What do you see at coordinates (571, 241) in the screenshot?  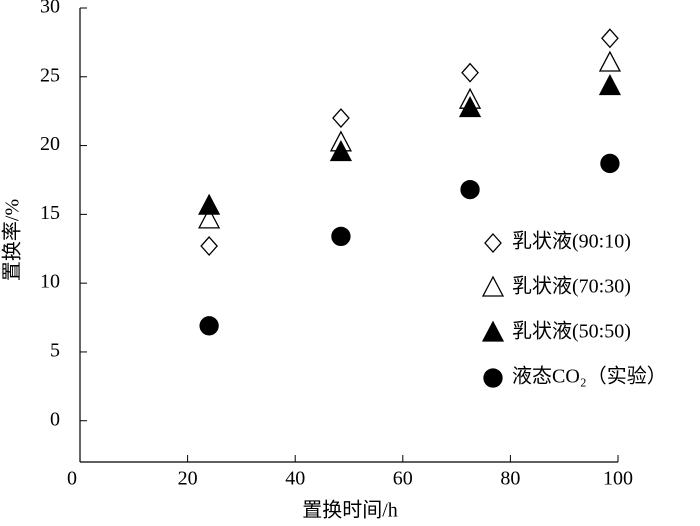 I see `legend-label: 乳状液(90:10)` at bounding box center [571, 241].